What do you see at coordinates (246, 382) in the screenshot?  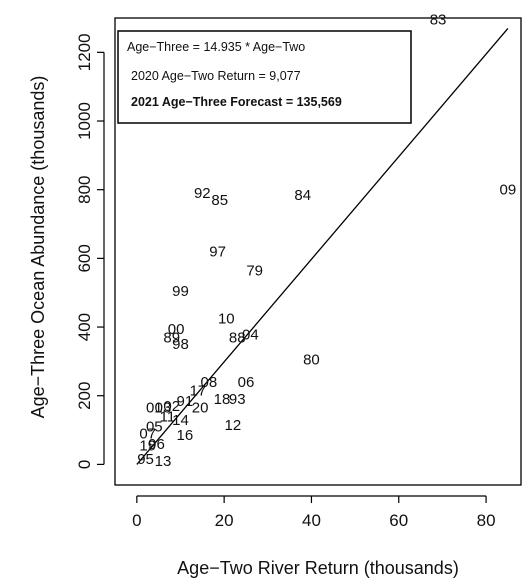 I see `point-label-06: 06` at bounding box center [246, 382].